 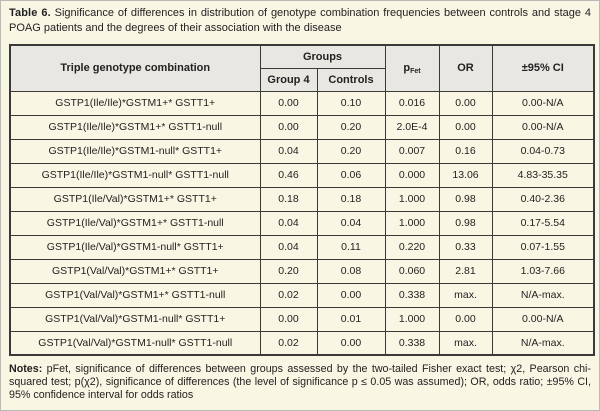 I want to click on cell-odds-ratio: 13.06, so click(x=465, y=175).